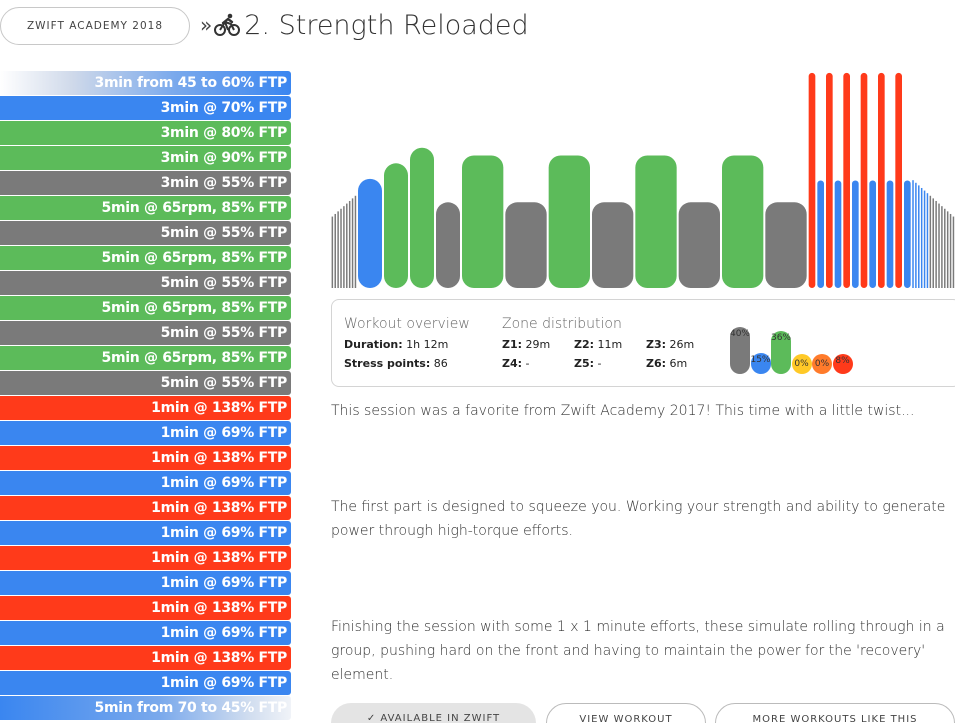 Image resolution: width=955 pixels, height=723 pixels. What do you see at coordinates (433, 713) in the screenshot?
I see `available-in-zwift-button: ✓ AVAILABLE IN ZWIFT` at bounding box center [433, 713].